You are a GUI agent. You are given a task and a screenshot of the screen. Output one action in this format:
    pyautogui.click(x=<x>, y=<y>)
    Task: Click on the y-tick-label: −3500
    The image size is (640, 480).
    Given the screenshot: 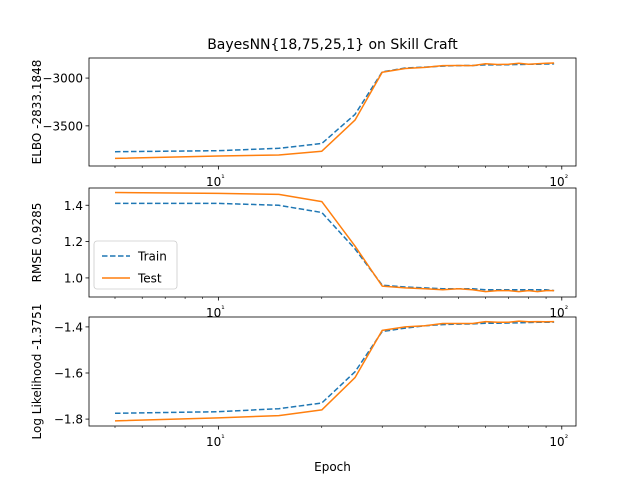 What is the action you would take?
    pyautogui.click(x=62, y=126)
    